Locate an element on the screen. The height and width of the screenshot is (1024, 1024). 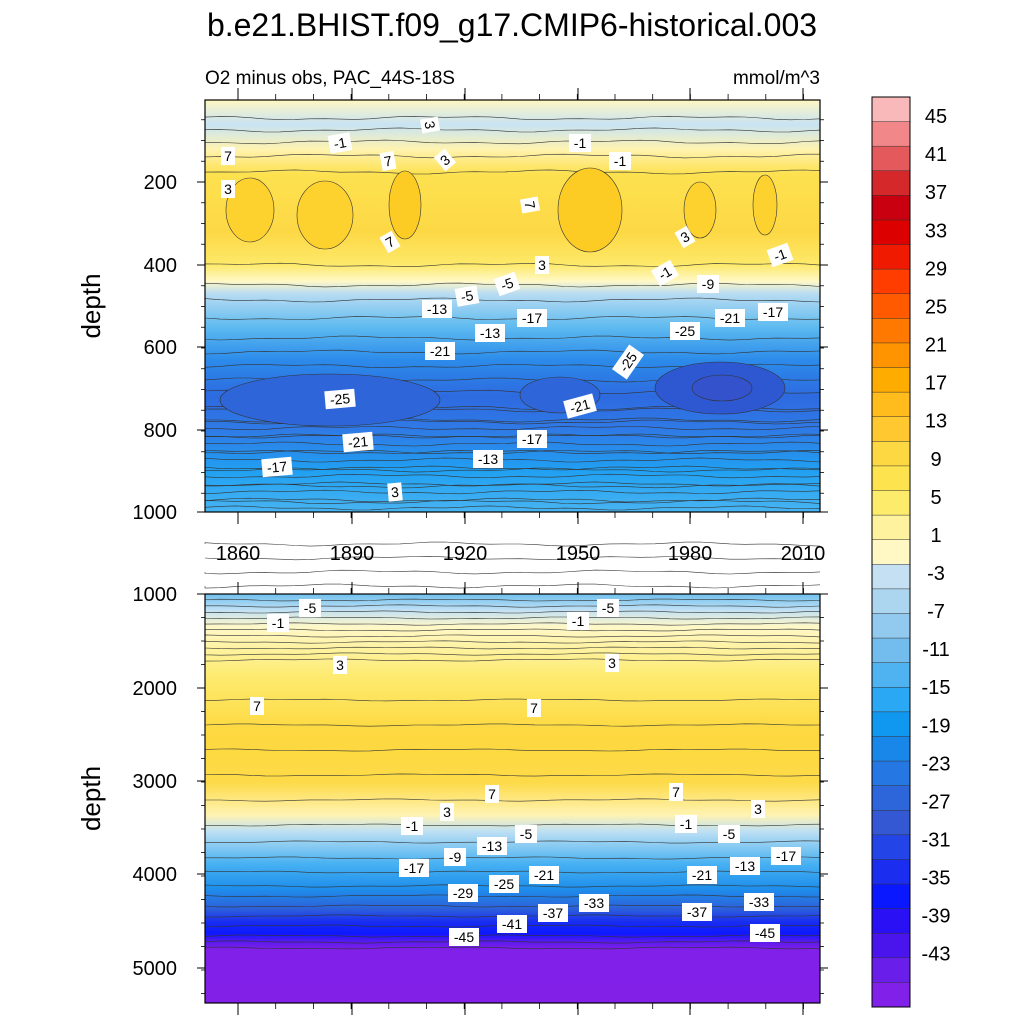
contour-label-text: -45 is located at coordinates (464, 937).